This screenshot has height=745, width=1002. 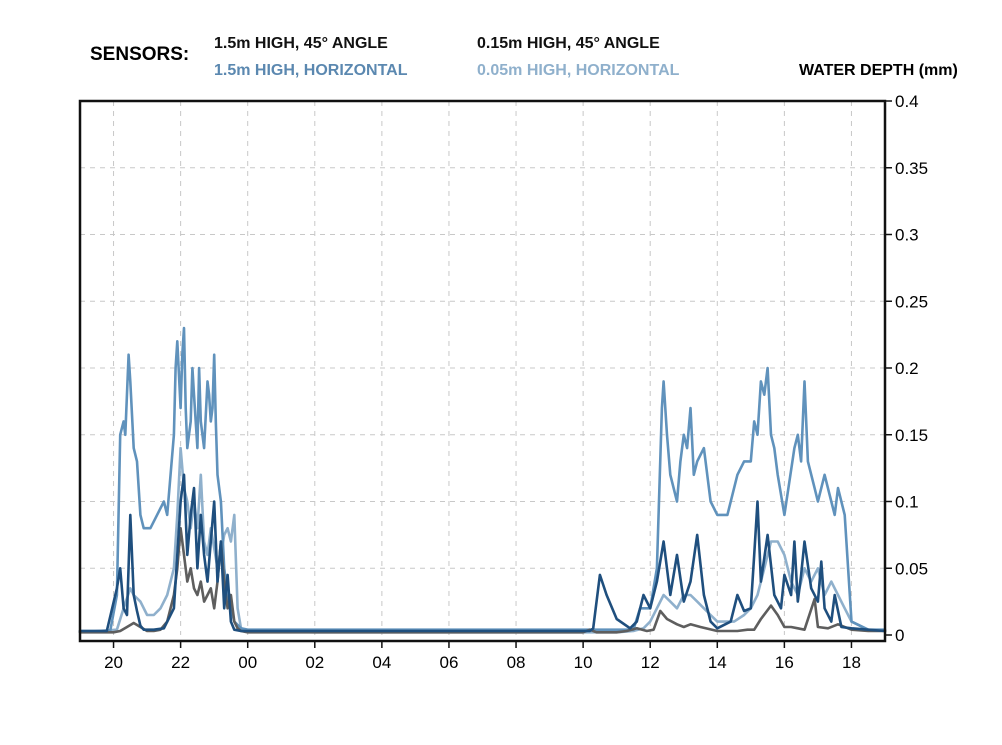 What do you see at coordinates (911, 301) in the screenshot?
I see `y-tick-label: 0.25` at bounding box center [911, 301].